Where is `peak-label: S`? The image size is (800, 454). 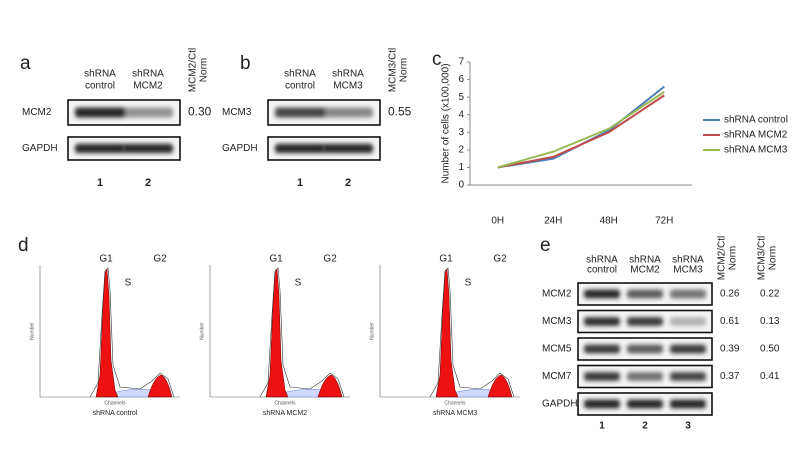
peak-label: S is located at coordinates (128, 283).